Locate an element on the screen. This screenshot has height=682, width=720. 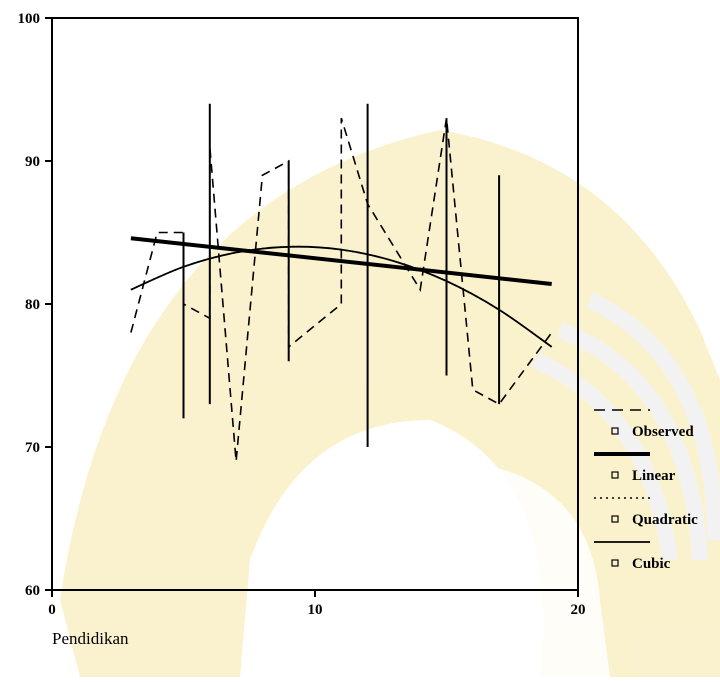
legend-observed-marker is located at coordinates (615, 431).